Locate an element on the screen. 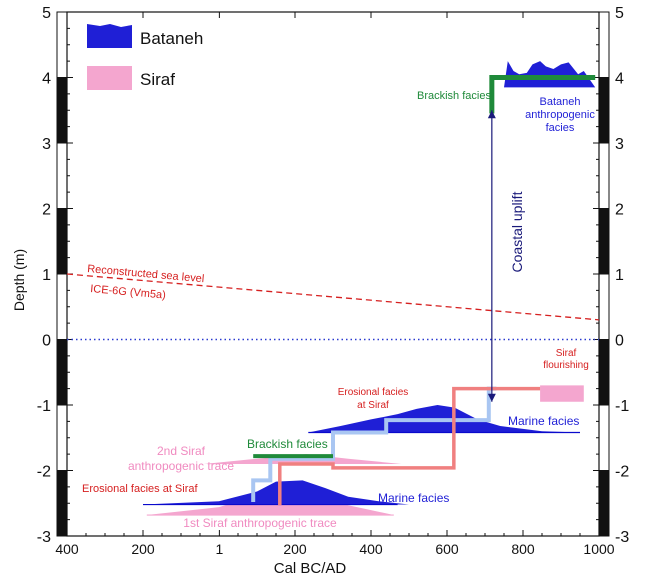 This screenshot has height=579, width=648. y-tick-label-right: 2 is located at coordinates (619, 210).